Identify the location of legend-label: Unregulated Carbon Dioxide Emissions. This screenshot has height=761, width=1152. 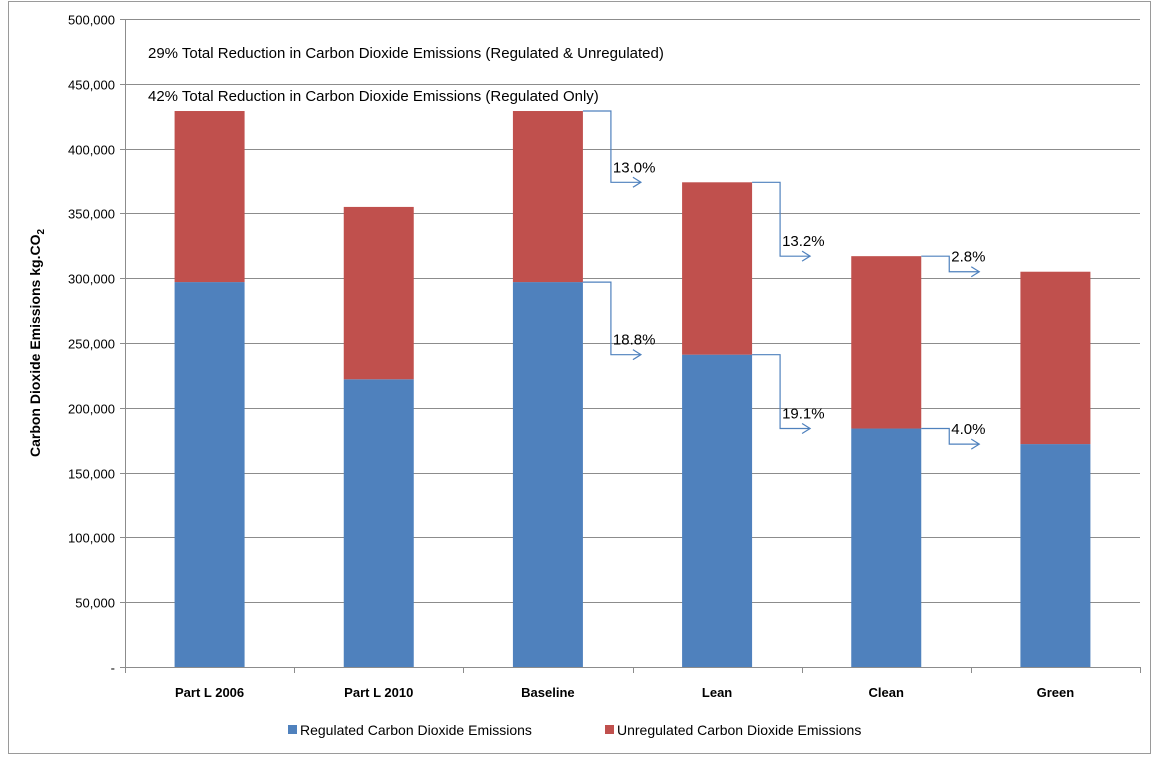
(739, 730).